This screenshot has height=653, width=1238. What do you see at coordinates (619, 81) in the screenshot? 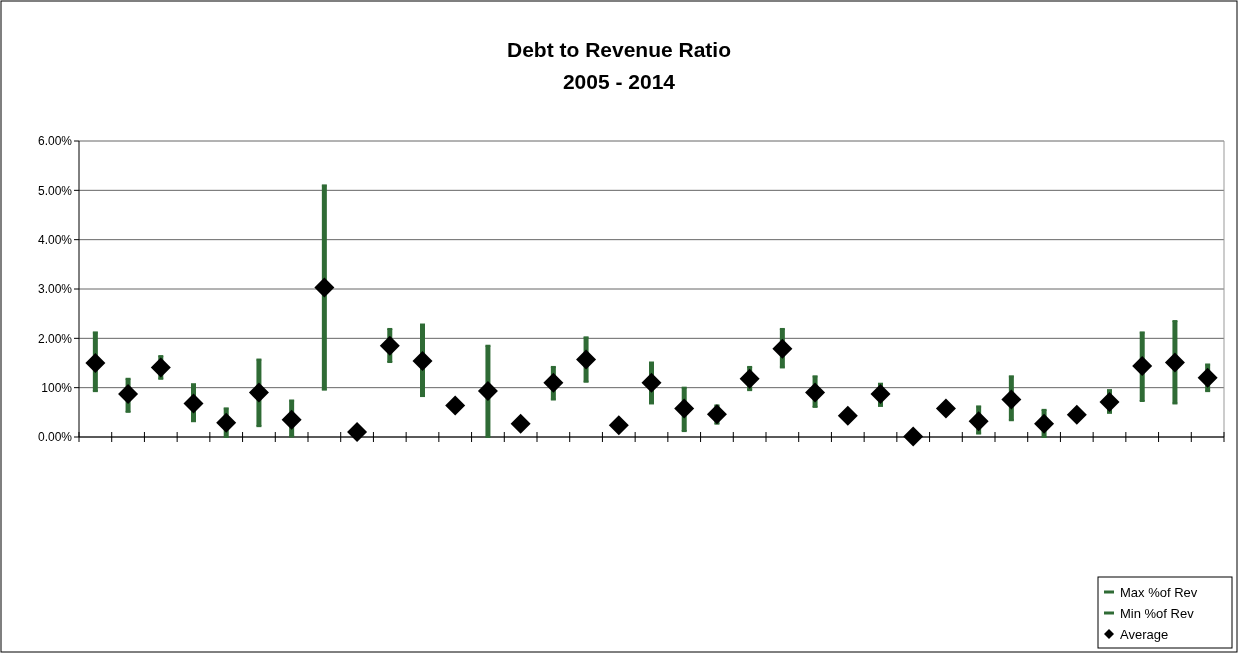
I see `chart-subtitle: 2005 - 2014` at bounding box center [619, 81].